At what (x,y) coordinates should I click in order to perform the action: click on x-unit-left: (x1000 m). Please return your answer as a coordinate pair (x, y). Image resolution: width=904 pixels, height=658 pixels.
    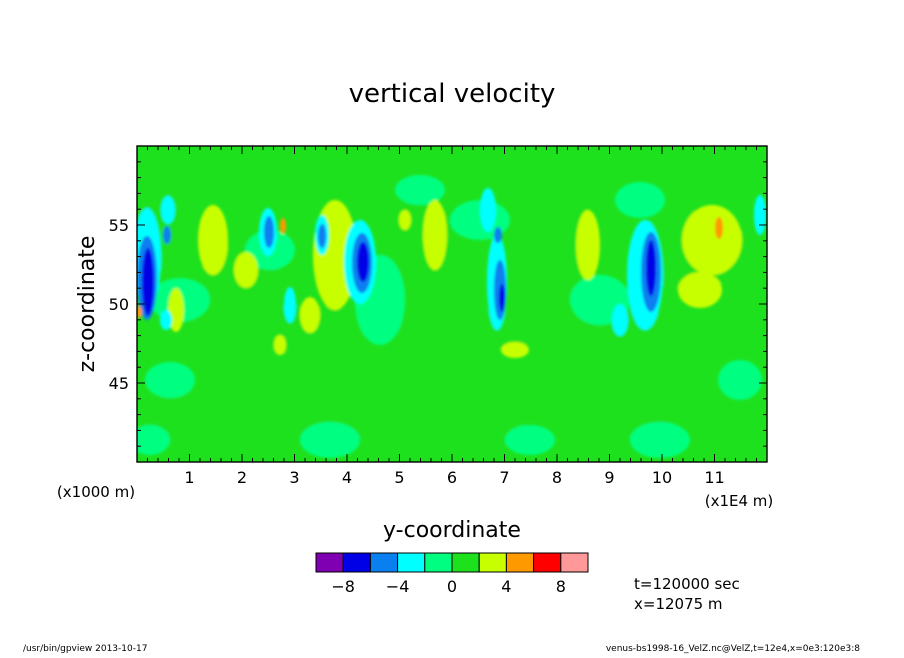
    Looking at the image, I should click on (96, 492).